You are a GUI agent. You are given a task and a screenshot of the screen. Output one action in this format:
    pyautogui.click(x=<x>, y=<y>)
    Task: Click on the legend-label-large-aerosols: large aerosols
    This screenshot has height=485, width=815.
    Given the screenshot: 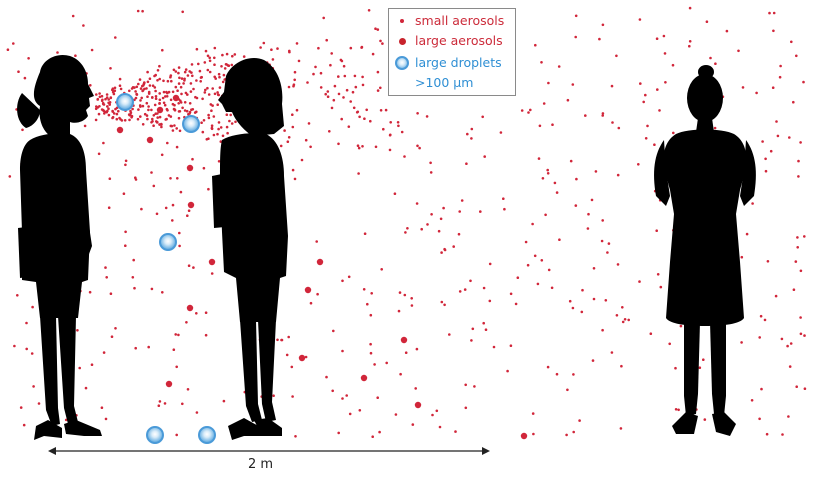 What is the action you would take?
    pyautogui.click(x=459, y=40)
    